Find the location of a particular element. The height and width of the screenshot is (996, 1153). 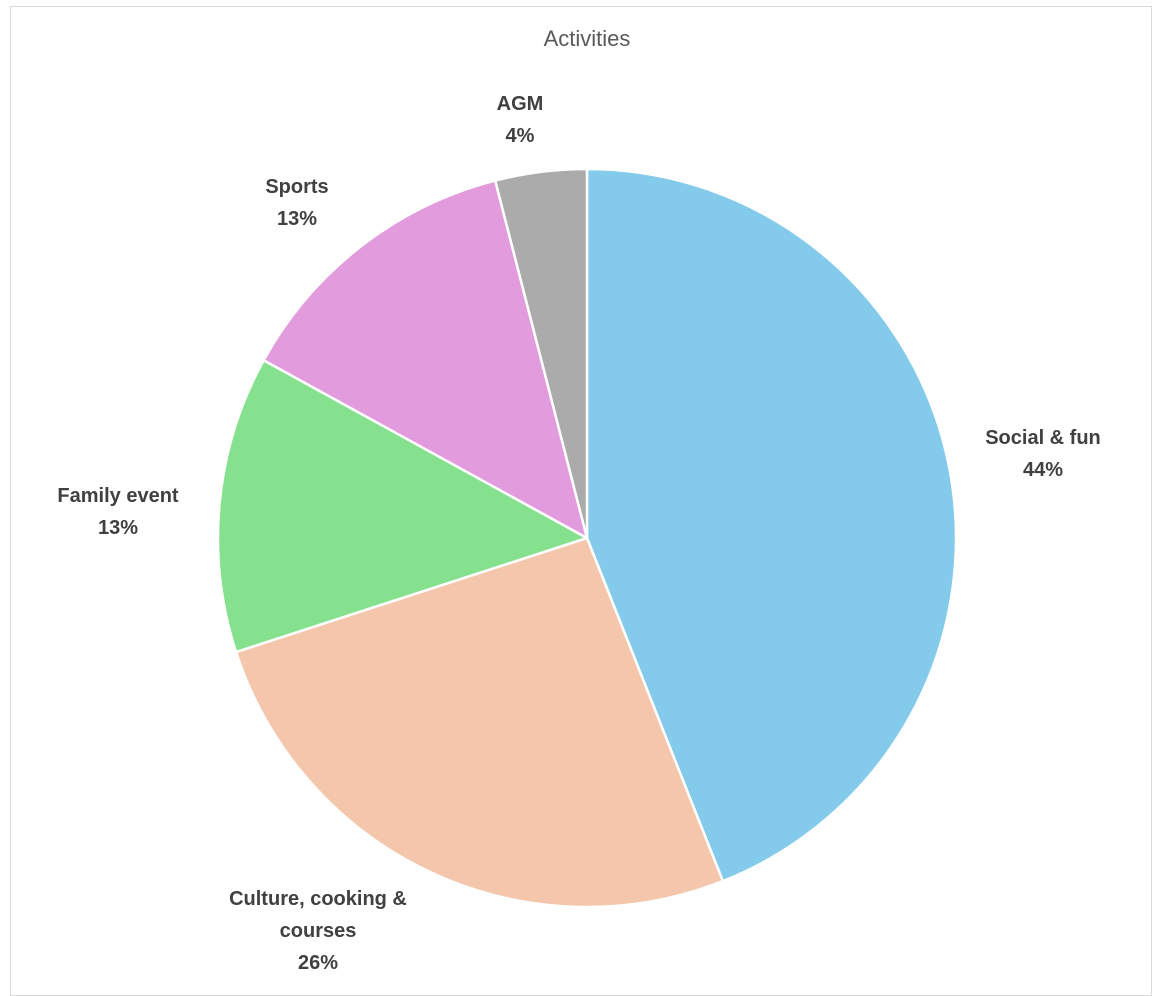

slice-name-label: Culture, cooking & is located at coordinates (318, 899).